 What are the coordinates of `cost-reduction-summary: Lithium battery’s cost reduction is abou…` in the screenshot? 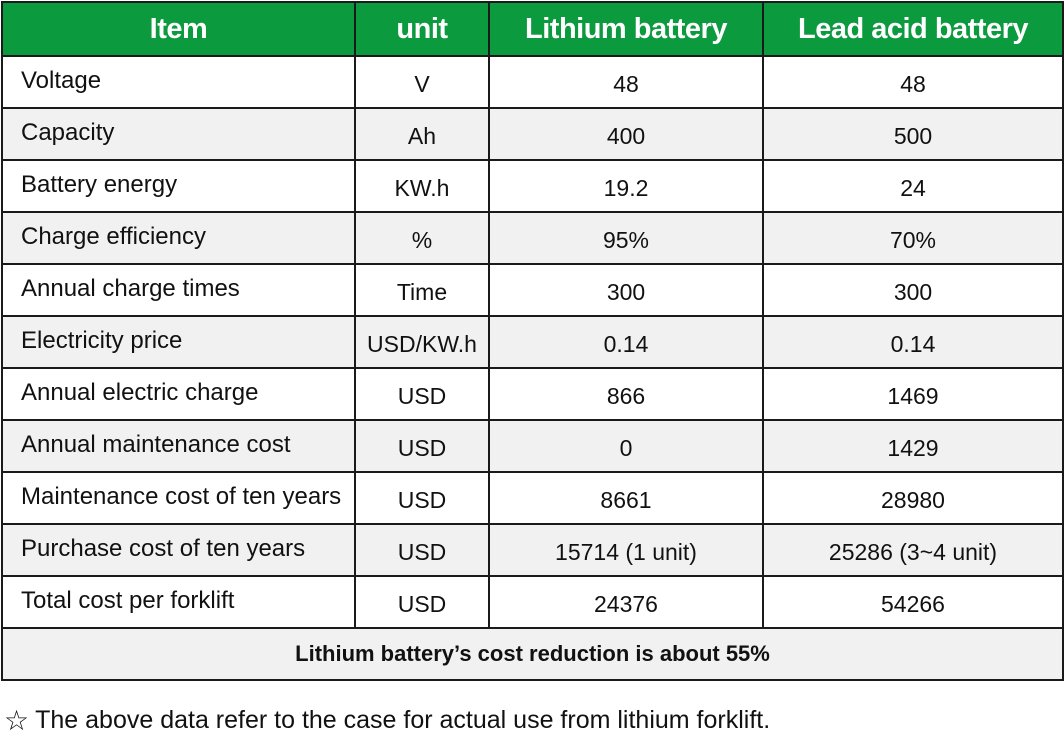 It's located at (532, 654).